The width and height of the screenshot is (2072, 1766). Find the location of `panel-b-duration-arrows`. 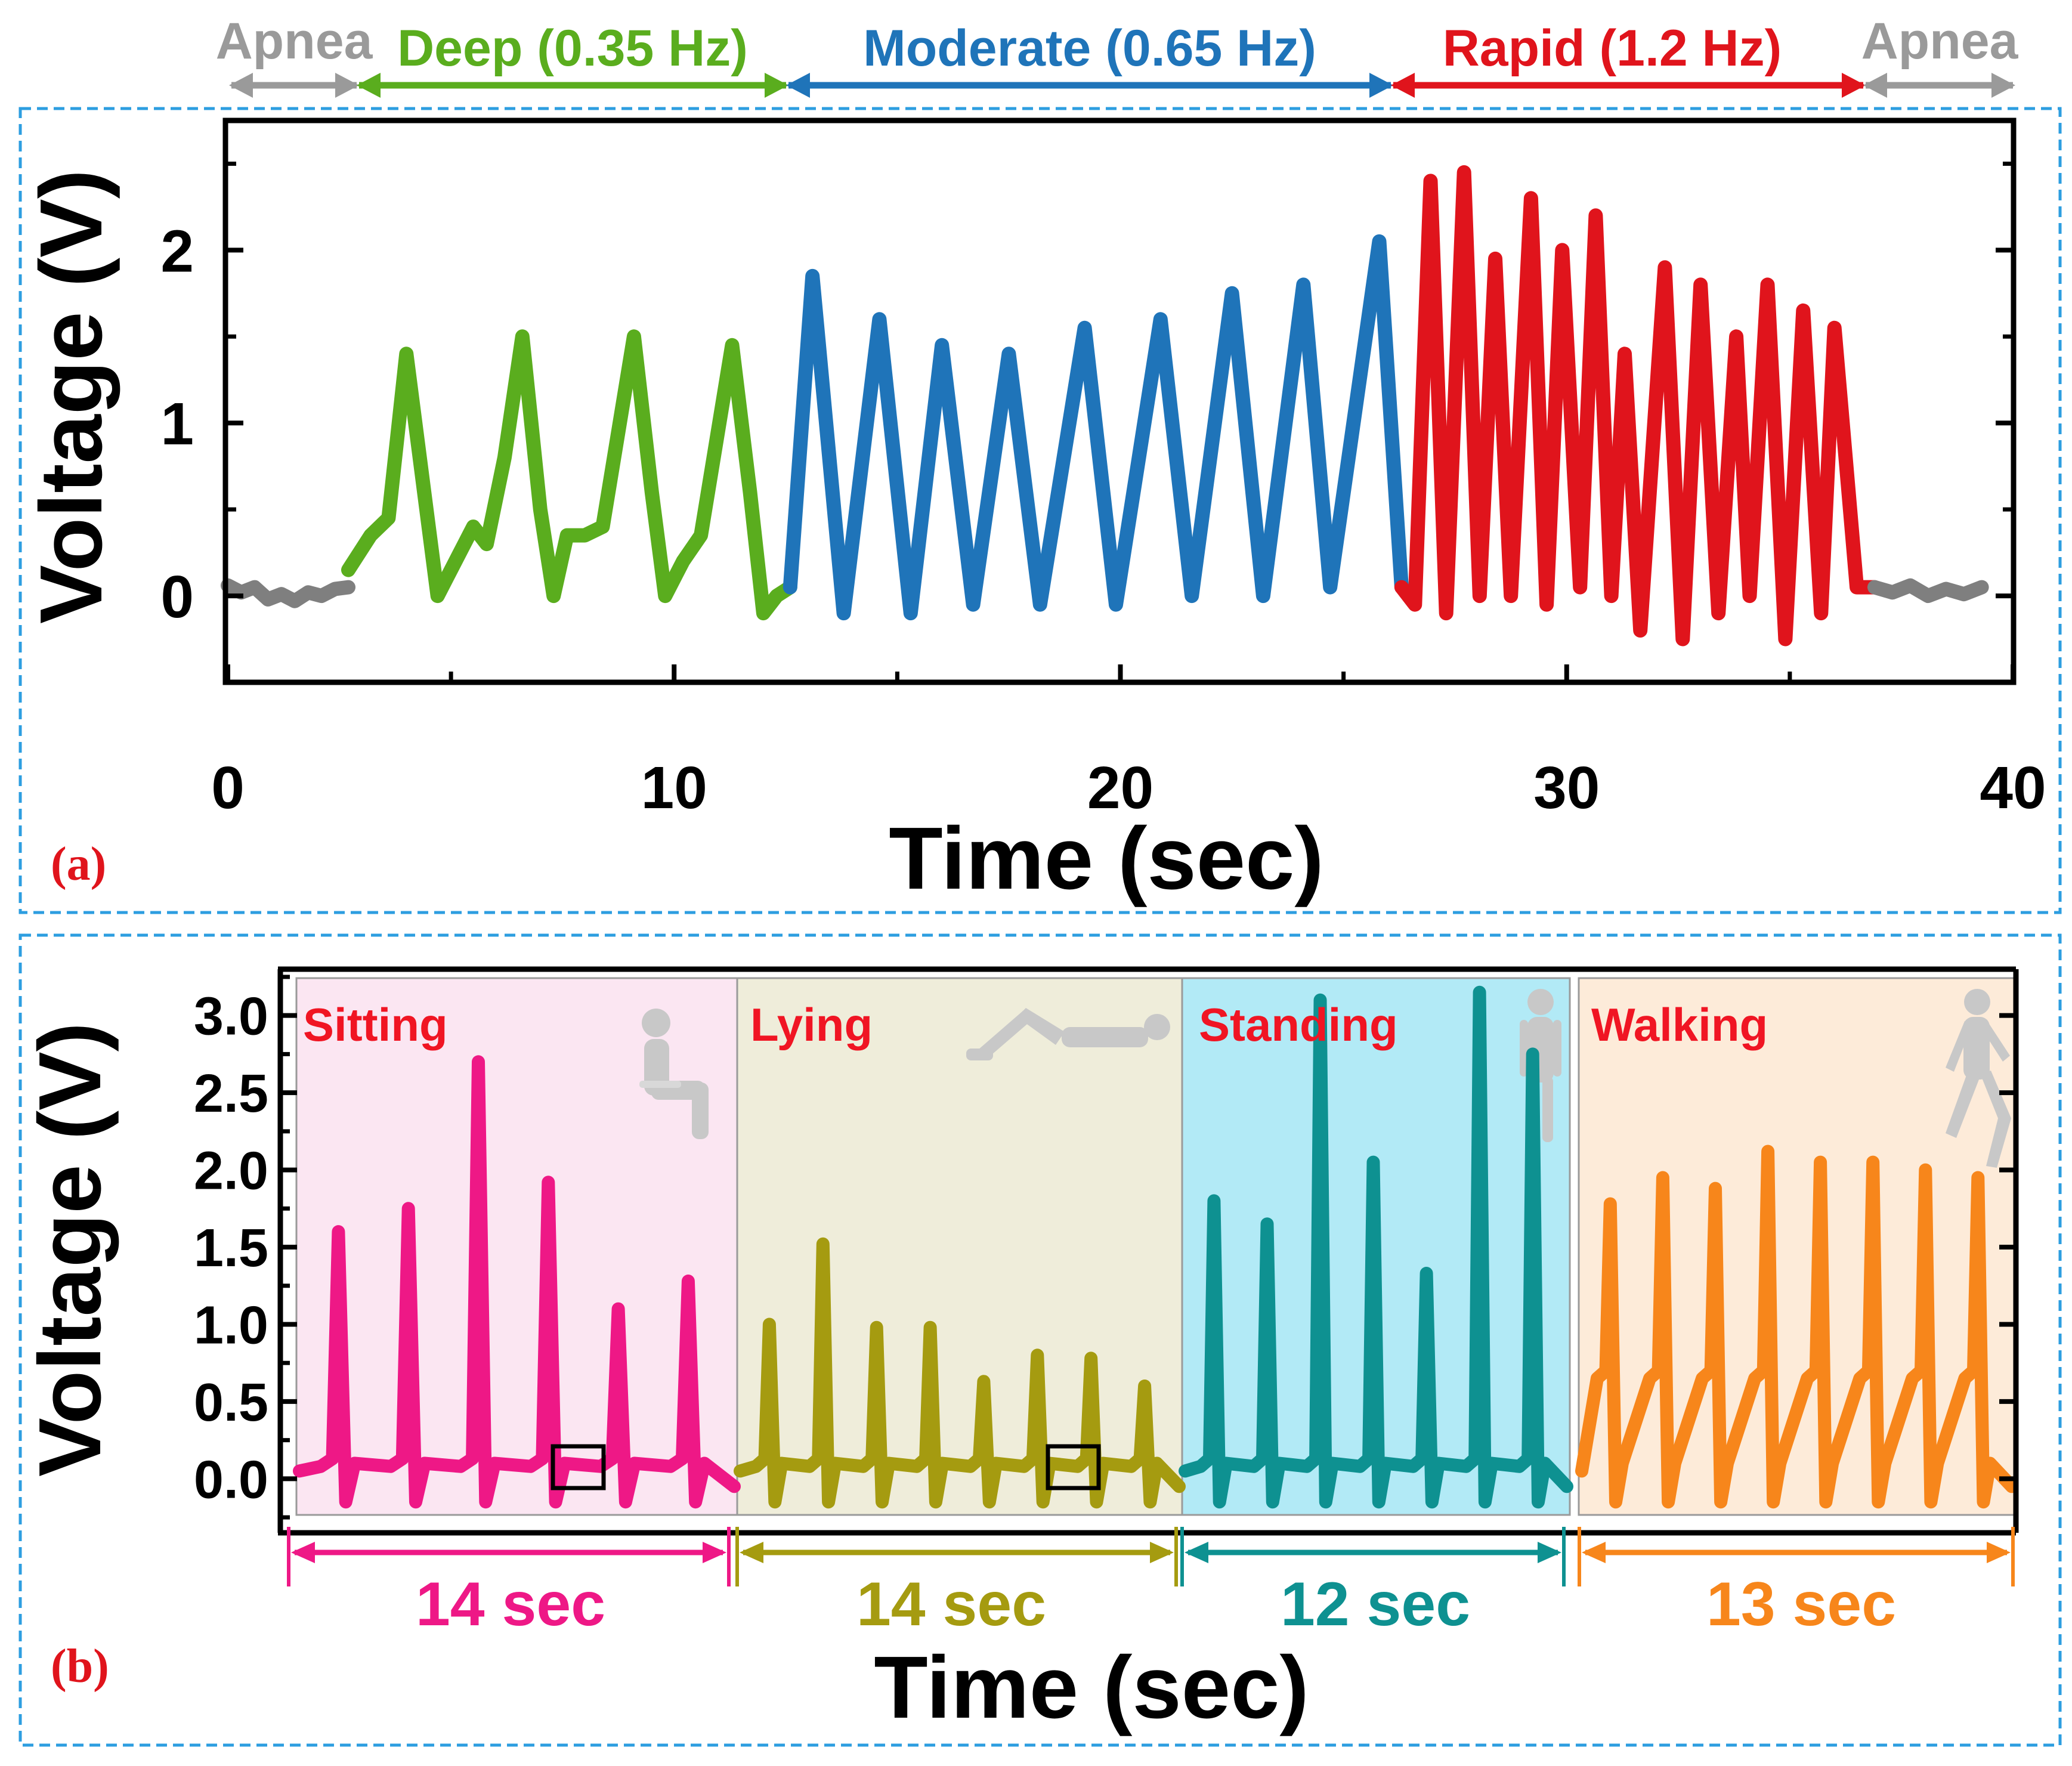

panel-b-duration-arrows is located at coordinates (1151, 1557).